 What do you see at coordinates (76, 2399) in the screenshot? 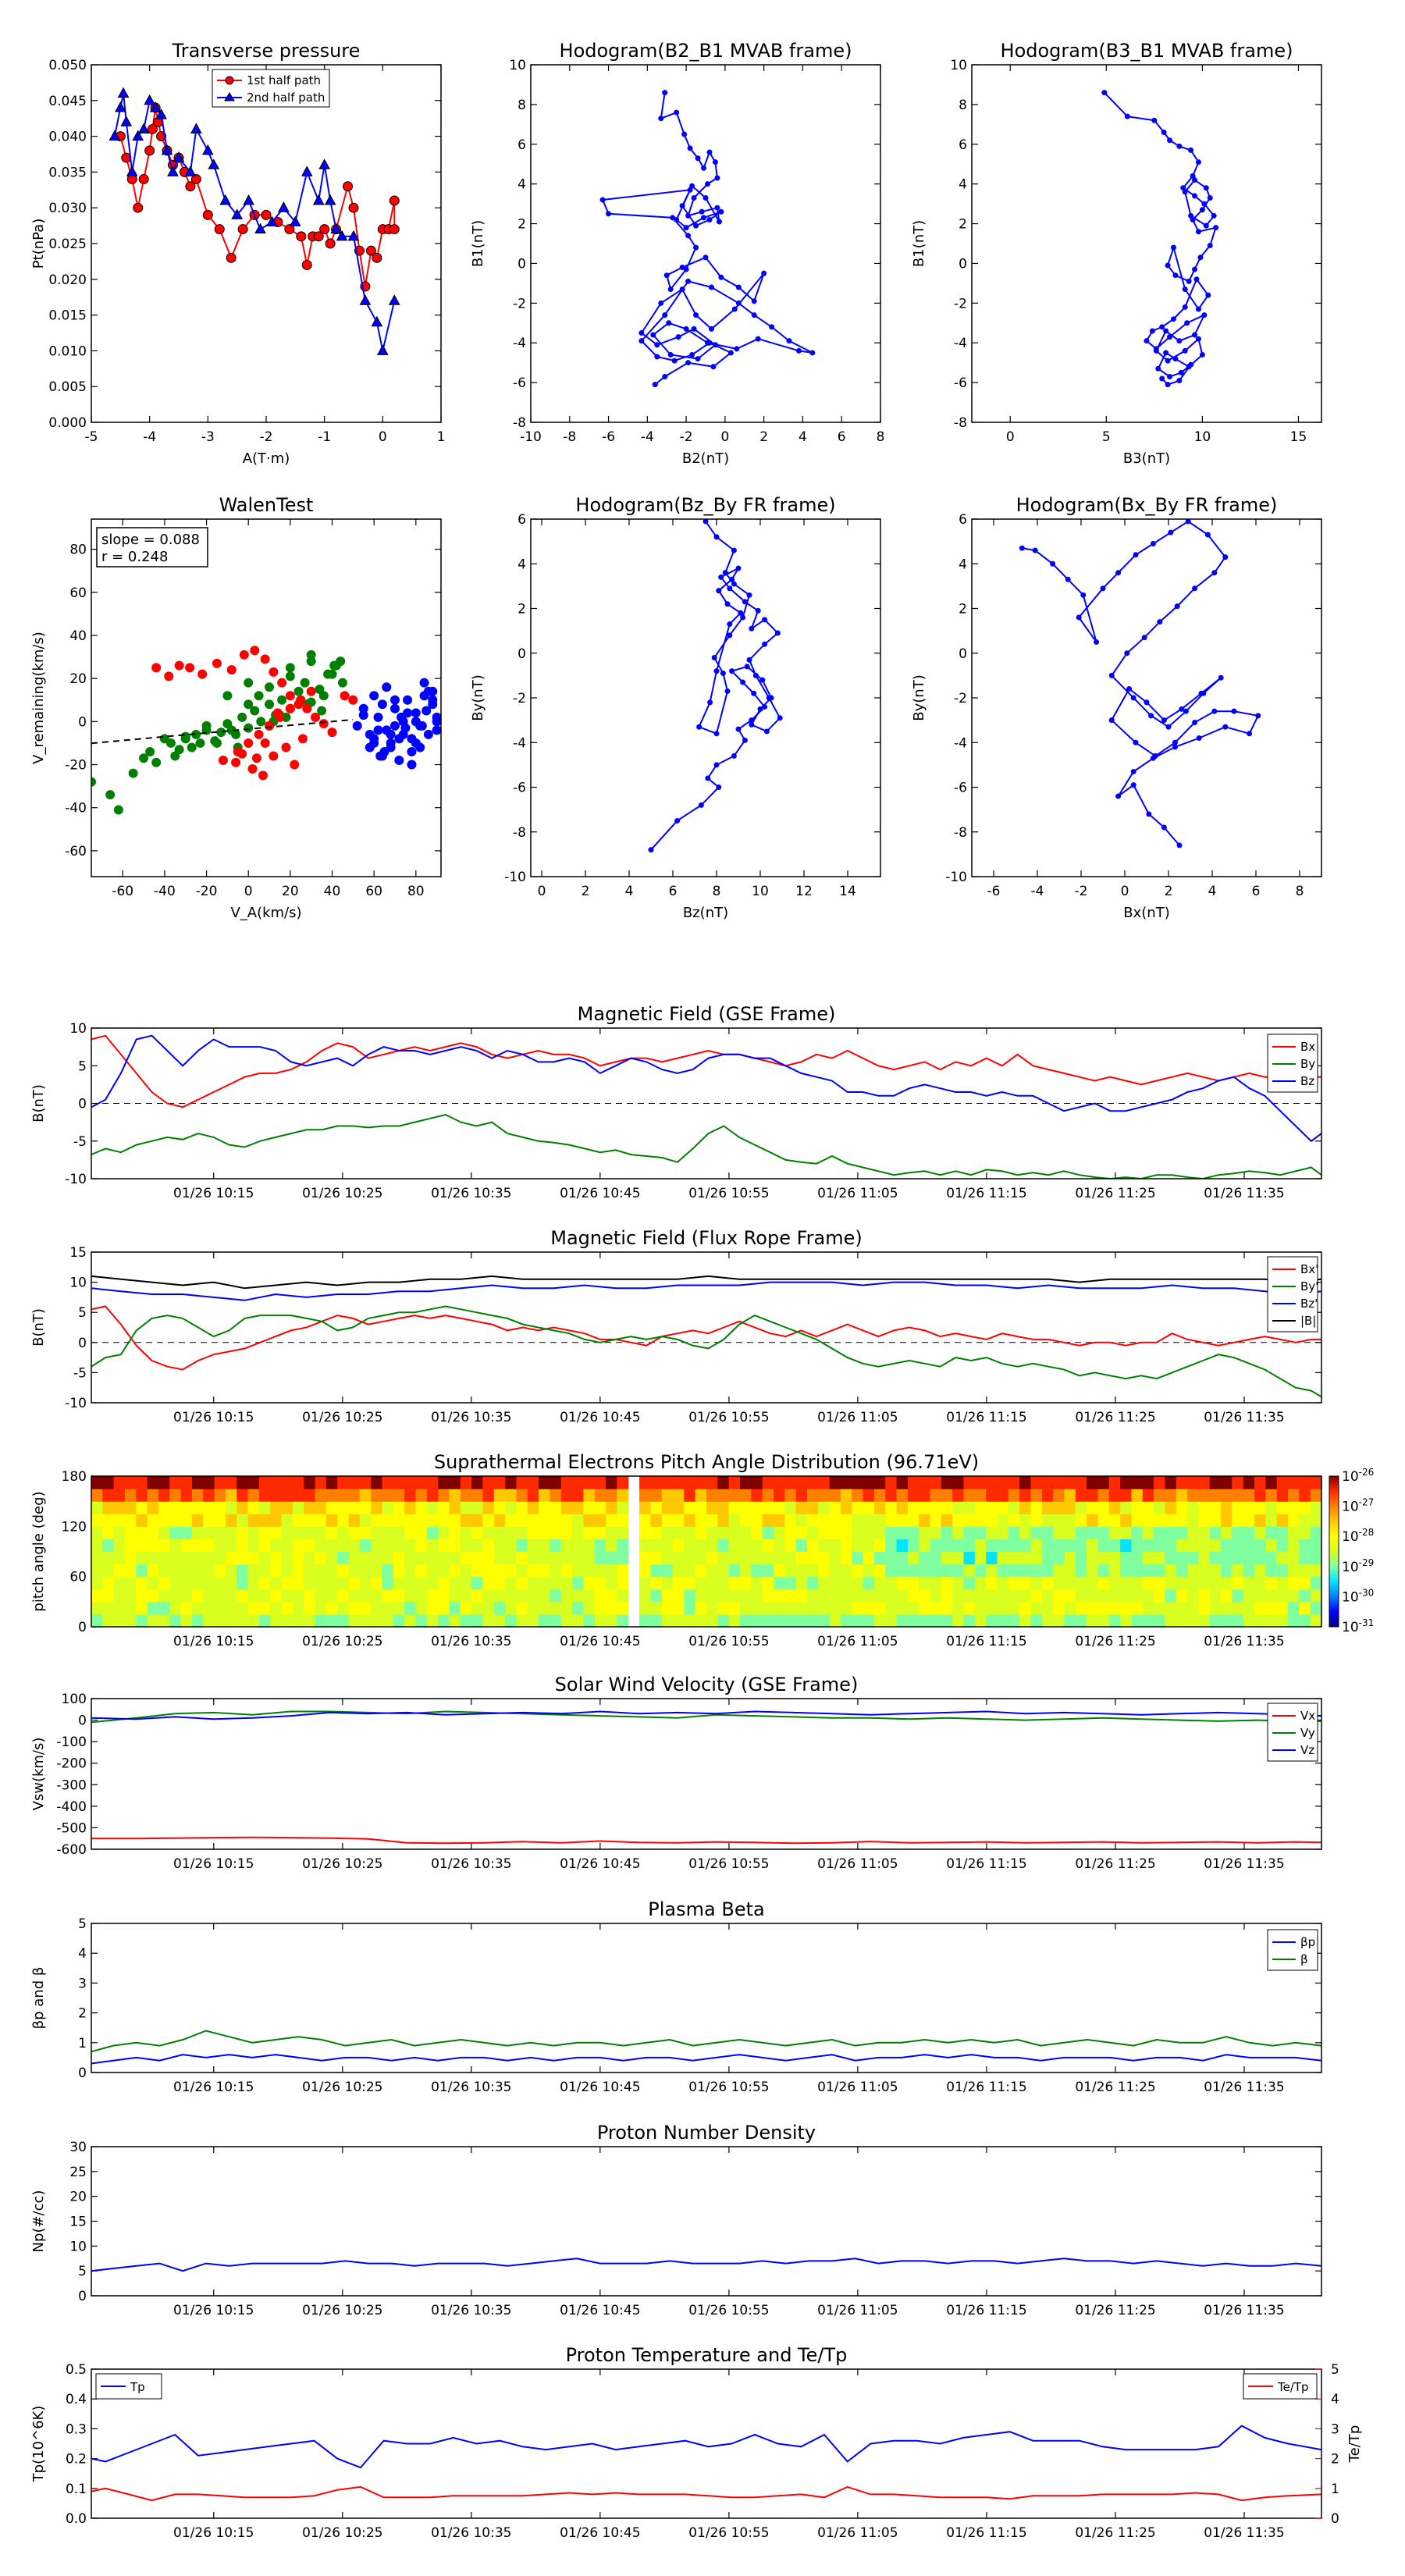
I see `y-tick-label: 0.4` at bounding box center [76, 2399].